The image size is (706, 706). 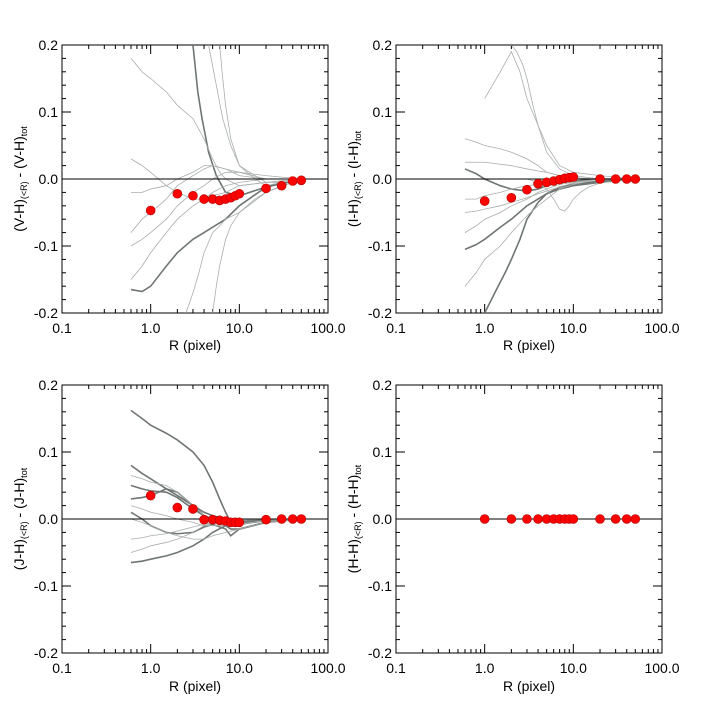 I want to click on model-curves, so click(x=216, y=486).